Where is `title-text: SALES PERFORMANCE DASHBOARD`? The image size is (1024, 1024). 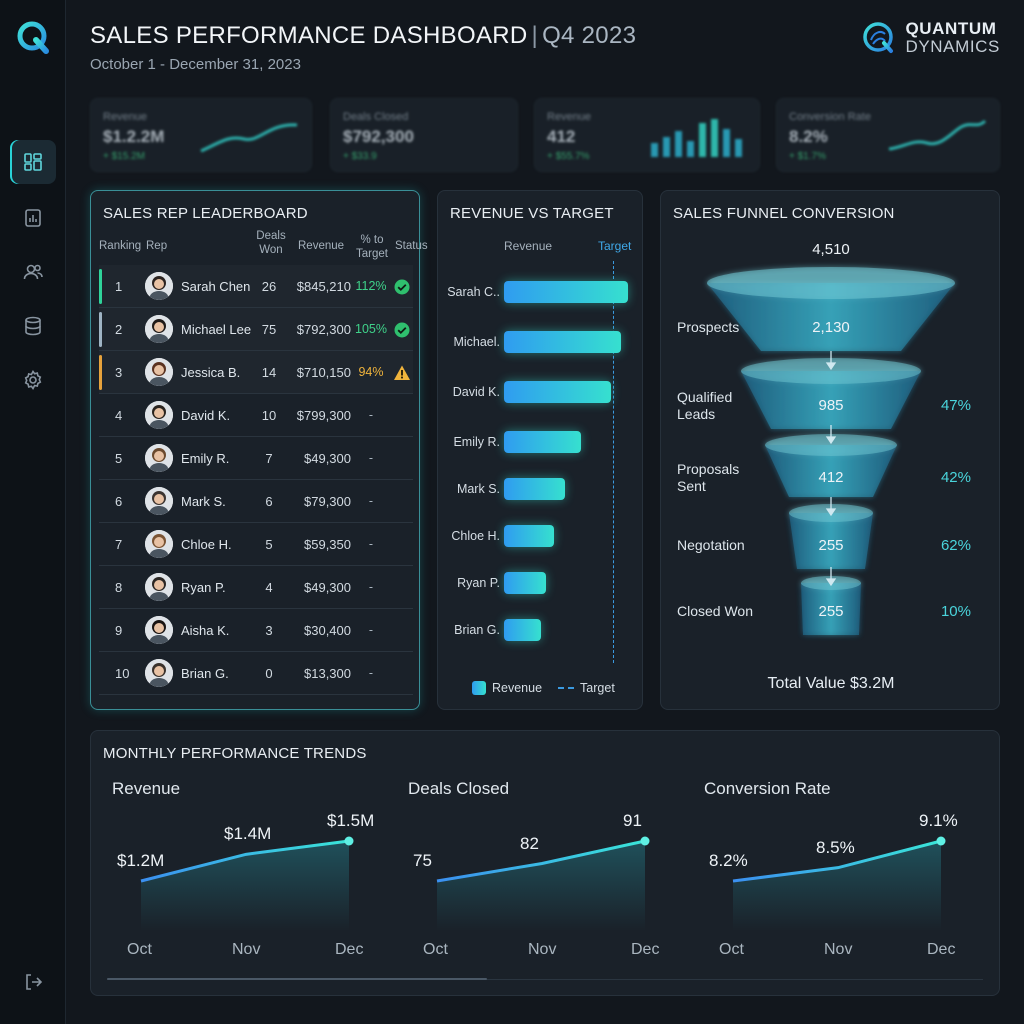 title-text: SALES PERFORMANCE DASHBOARD is located at coordinates (309, 35).